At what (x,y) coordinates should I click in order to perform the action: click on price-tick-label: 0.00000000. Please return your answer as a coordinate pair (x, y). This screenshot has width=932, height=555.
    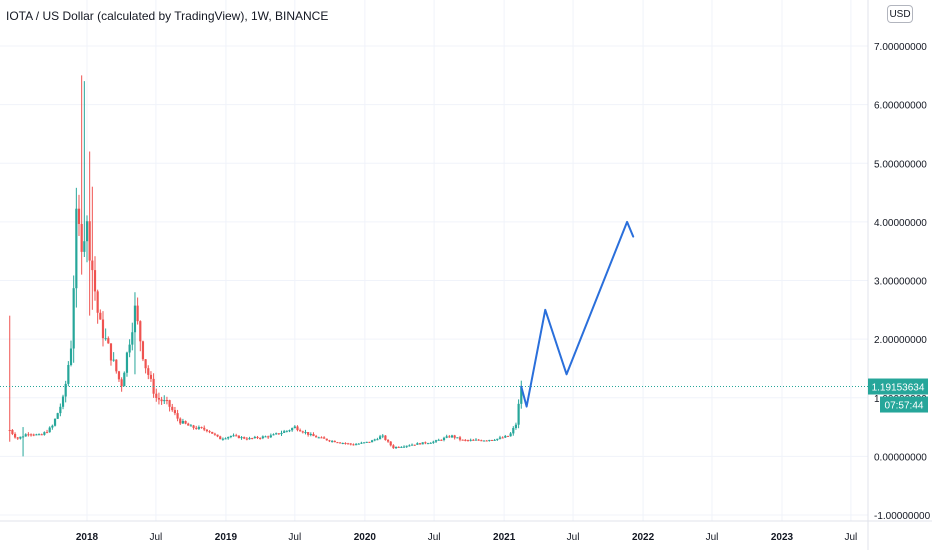
    Looking at the image, I should click on (900, 457).